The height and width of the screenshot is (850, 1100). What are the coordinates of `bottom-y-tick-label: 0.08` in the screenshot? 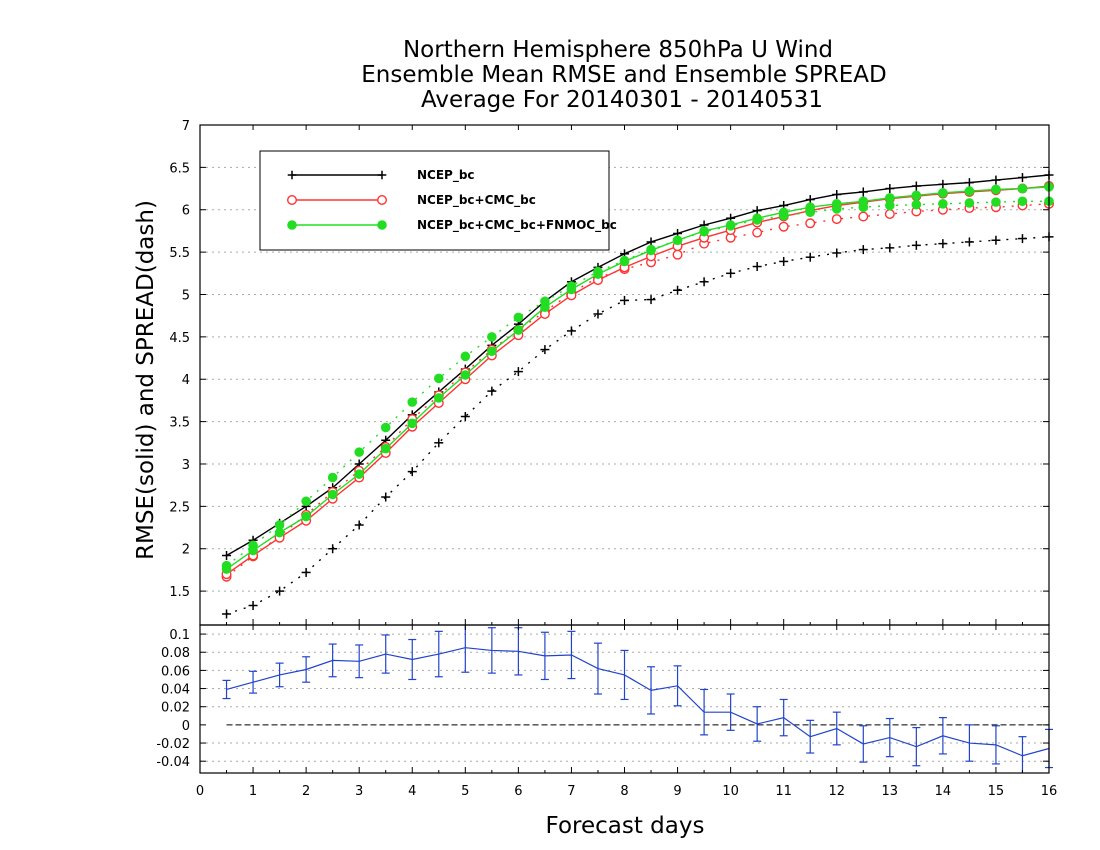 It's located at (175, 653).